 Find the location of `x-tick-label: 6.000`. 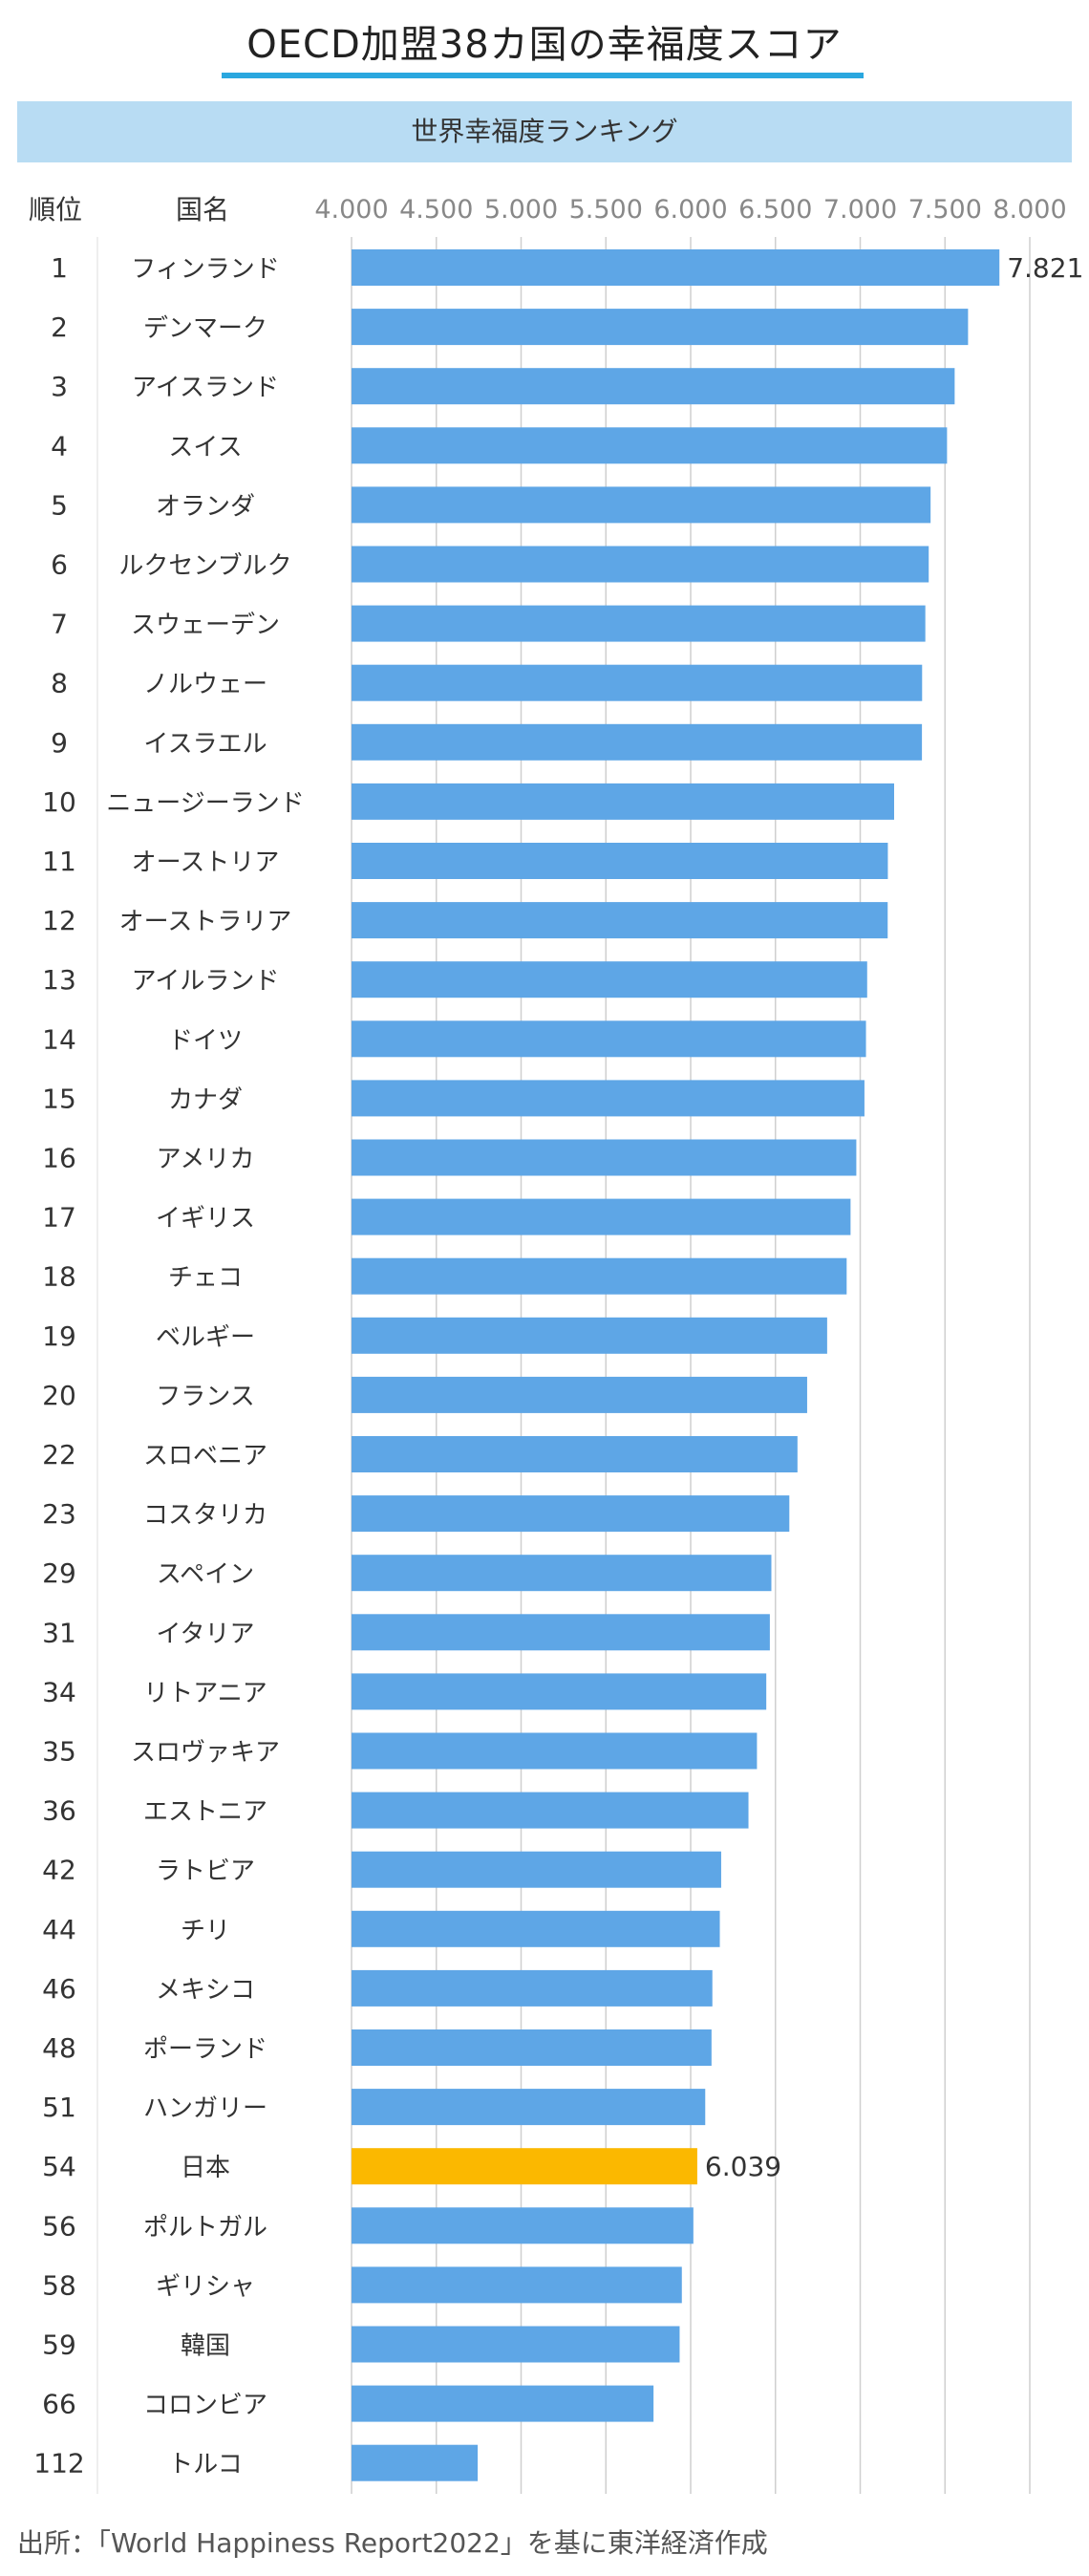

x-tick-label: 6.000 is located at coordinates (690, 210).